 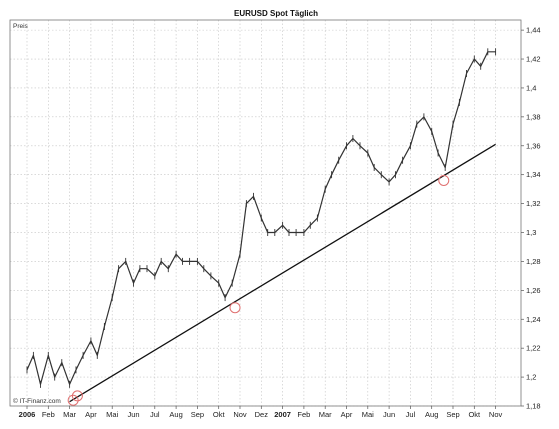 I want to click on y-axis-label: Preis, so click(x=21, y=26).